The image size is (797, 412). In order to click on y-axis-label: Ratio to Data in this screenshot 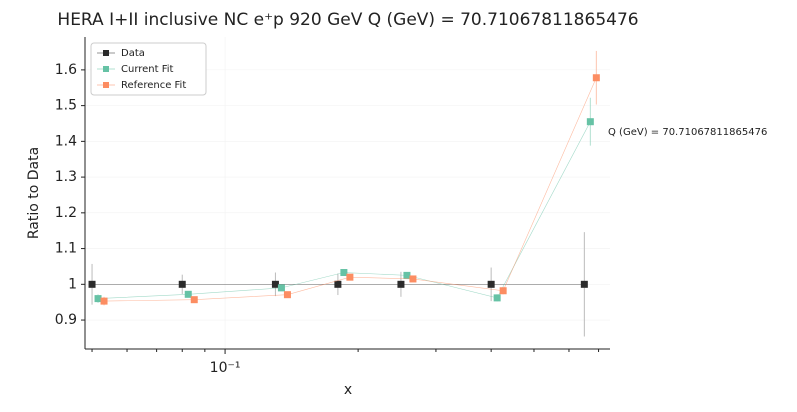, I will do `click(34, 193)`.